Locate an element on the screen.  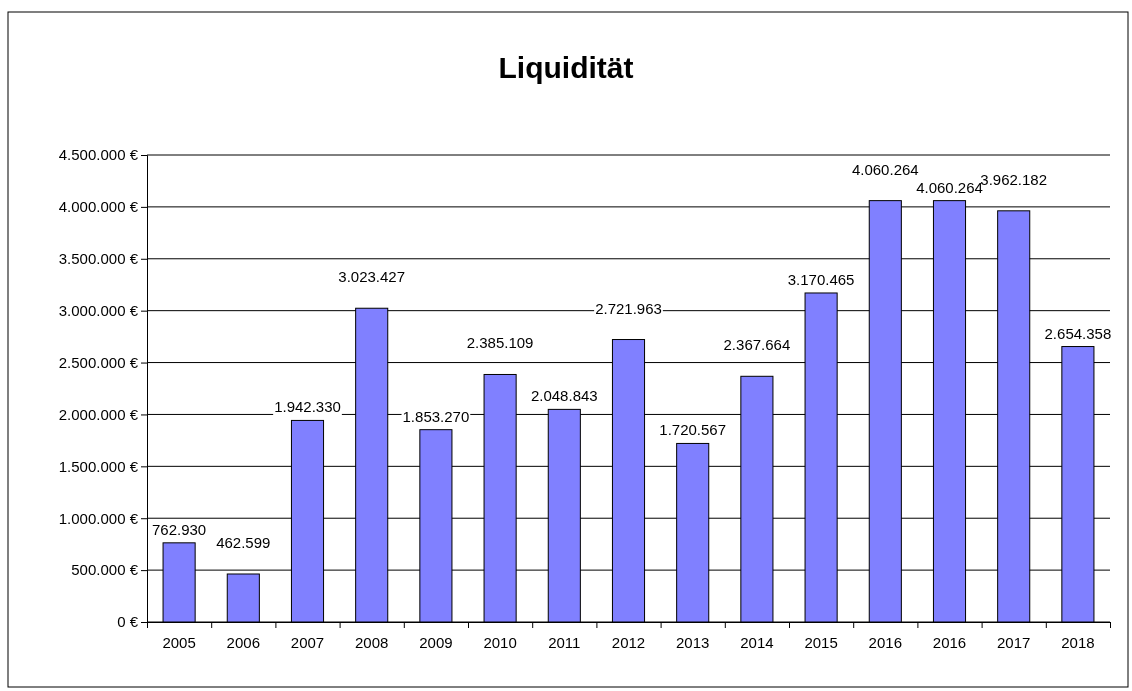
data-label: 2.367.664 is located at coordinates (757, 345).